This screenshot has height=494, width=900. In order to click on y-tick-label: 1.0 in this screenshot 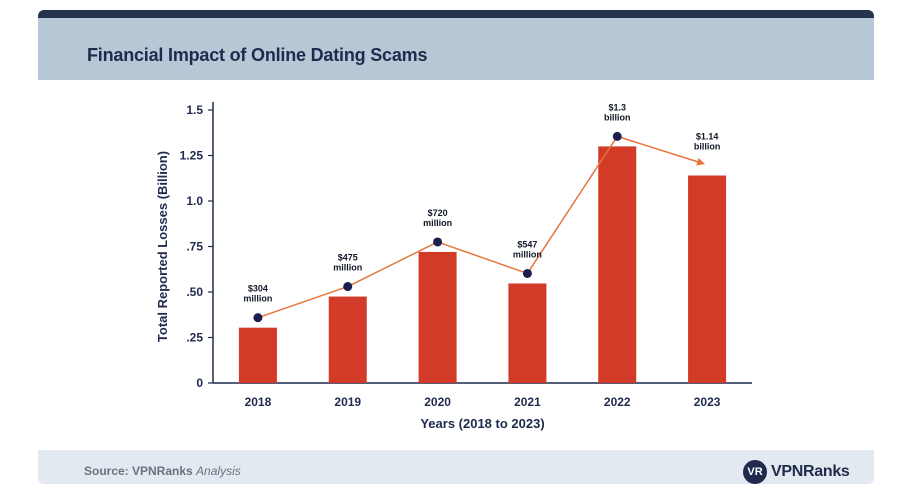, I will do `click(194, 201)`.